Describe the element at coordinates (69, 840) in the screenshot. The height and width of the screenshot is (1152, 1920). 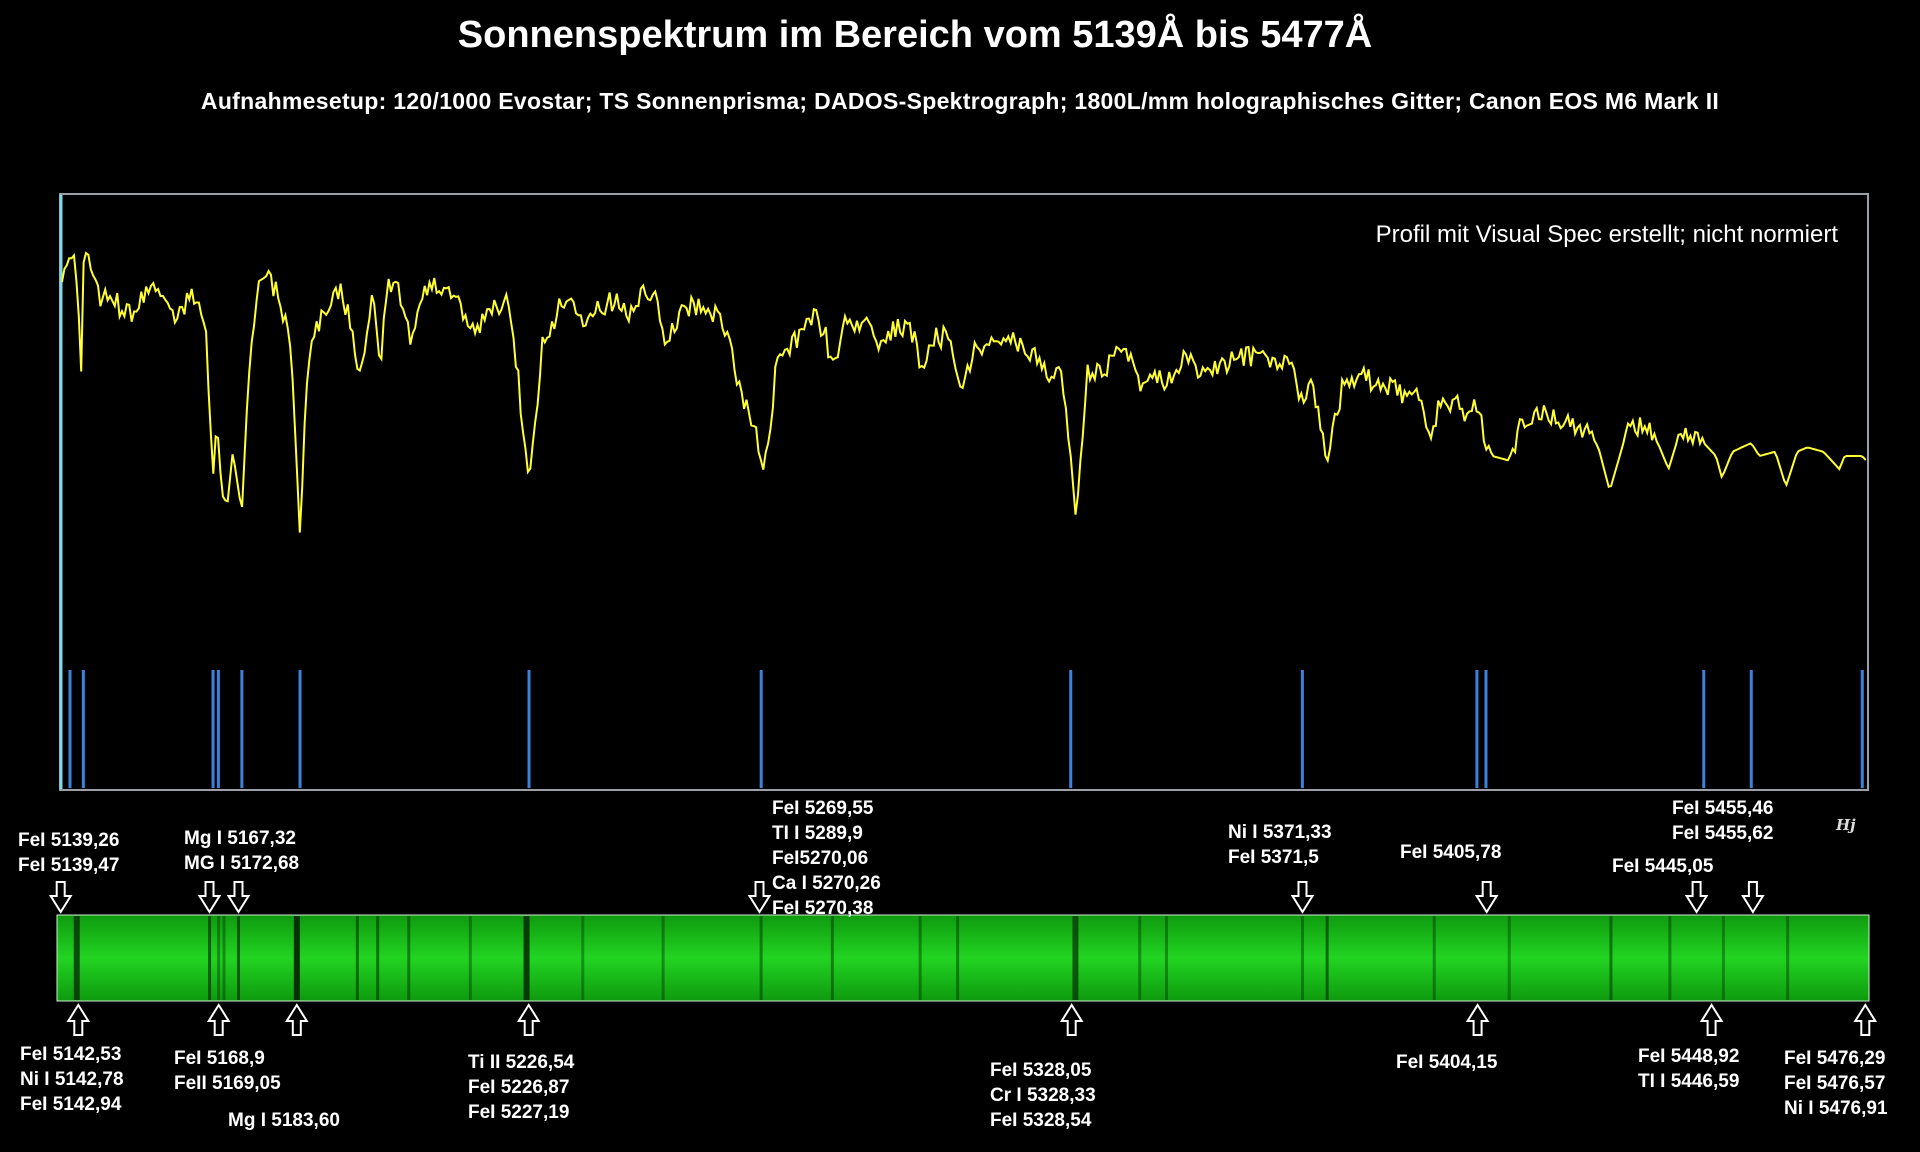
I see `line-id-text: FeI 5139,26` at that location.